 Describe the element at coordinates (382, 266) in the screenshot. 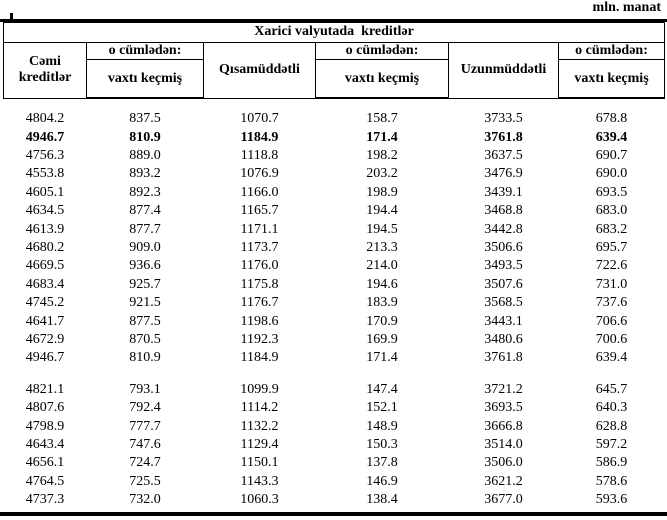

I see `cell-col3: 214.0` at that location.